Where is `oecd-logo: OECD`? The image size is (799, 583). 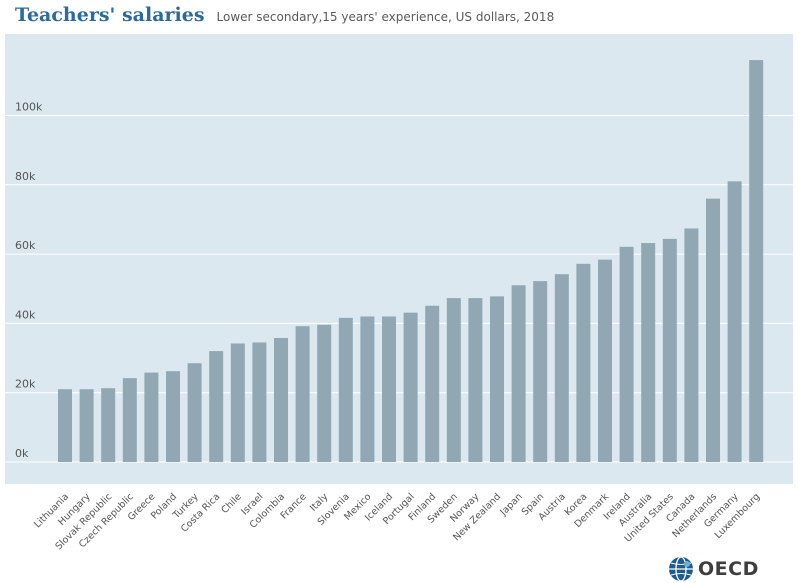 oecd-logo: OECD is located at coordinates (713, 569).